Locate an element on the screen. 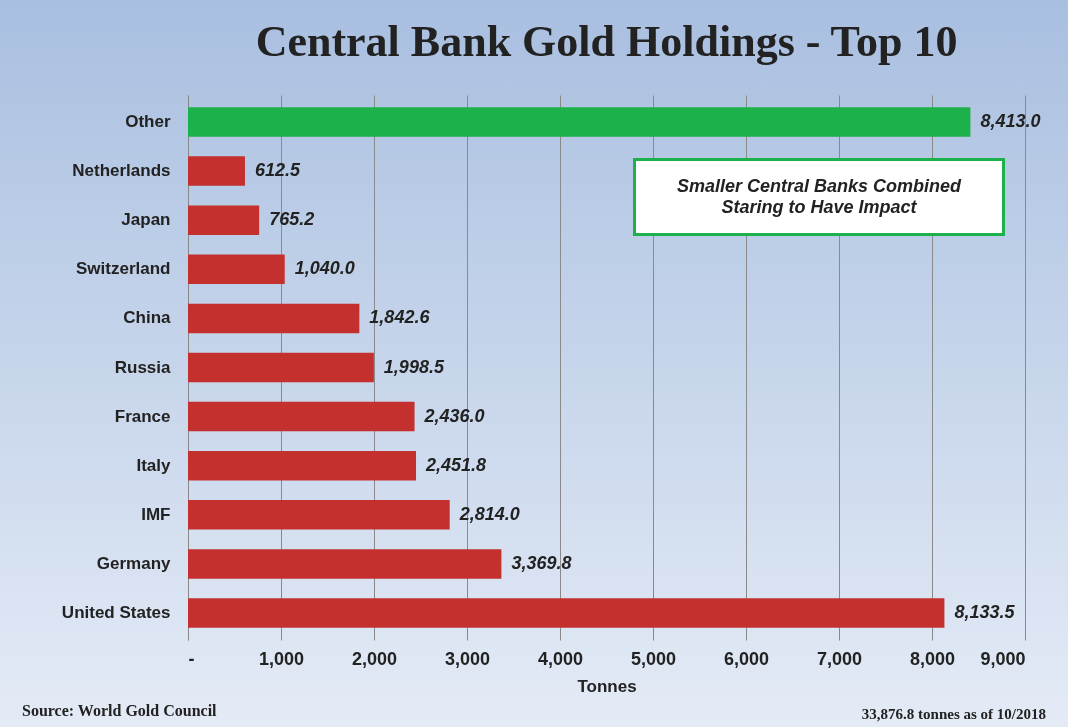  source-note: Source: World Gold Council is located at coordinates (119, 711).